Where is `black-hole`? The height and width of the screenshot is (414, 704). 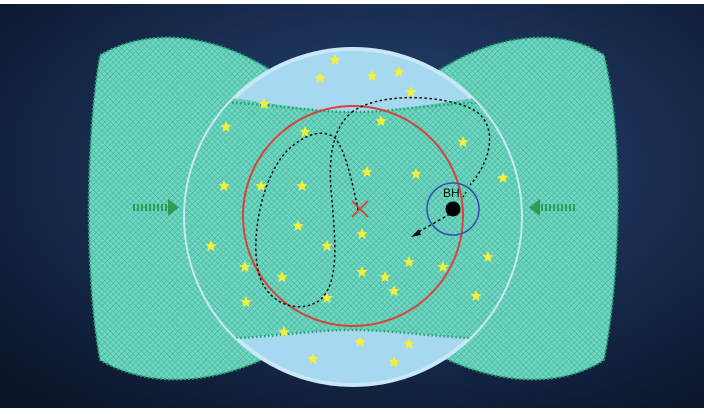
black-hole is located at coordinates (453, 209).